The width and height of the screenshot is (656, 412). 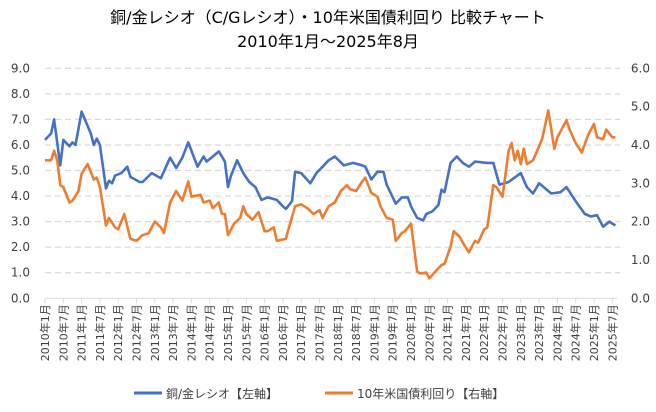 I want to click on left-axis-tick-label: 8.0, so click(x=20, y=94).